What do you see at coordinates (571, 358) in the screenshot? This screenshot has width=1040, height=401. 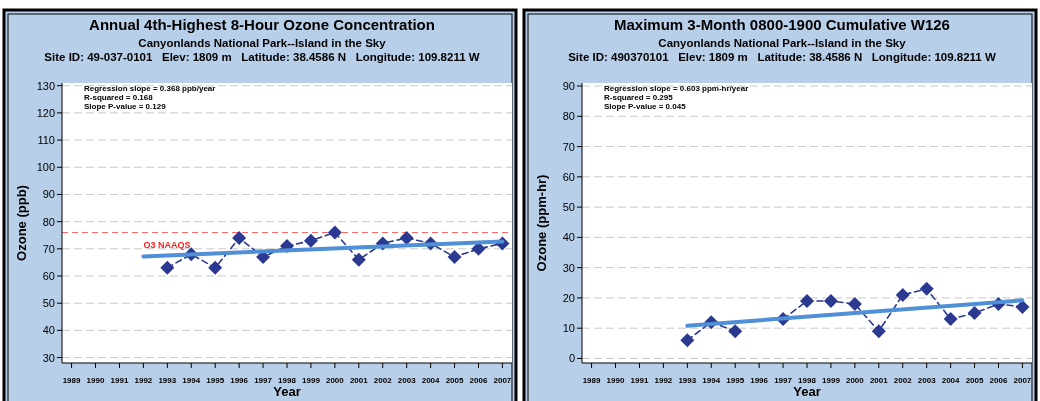 I see `y-tick-label: 0` at bounding box center [571, 358].